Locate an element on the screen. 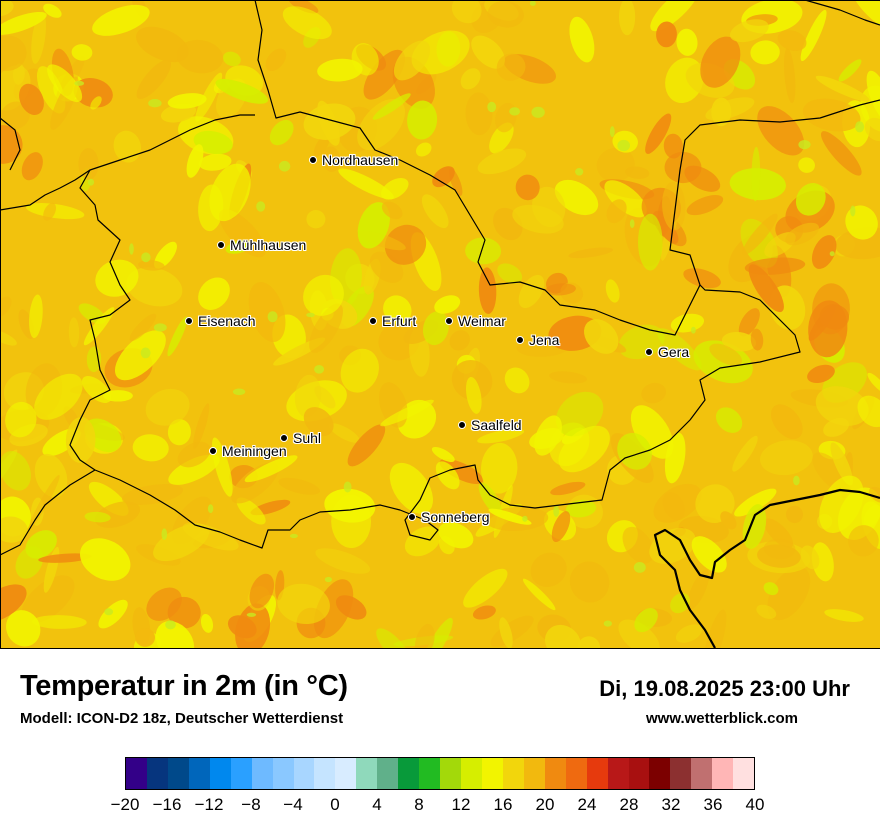 This screenshot has height=830, width=880. city-gera: Gera is located at coordinates (667, 352).